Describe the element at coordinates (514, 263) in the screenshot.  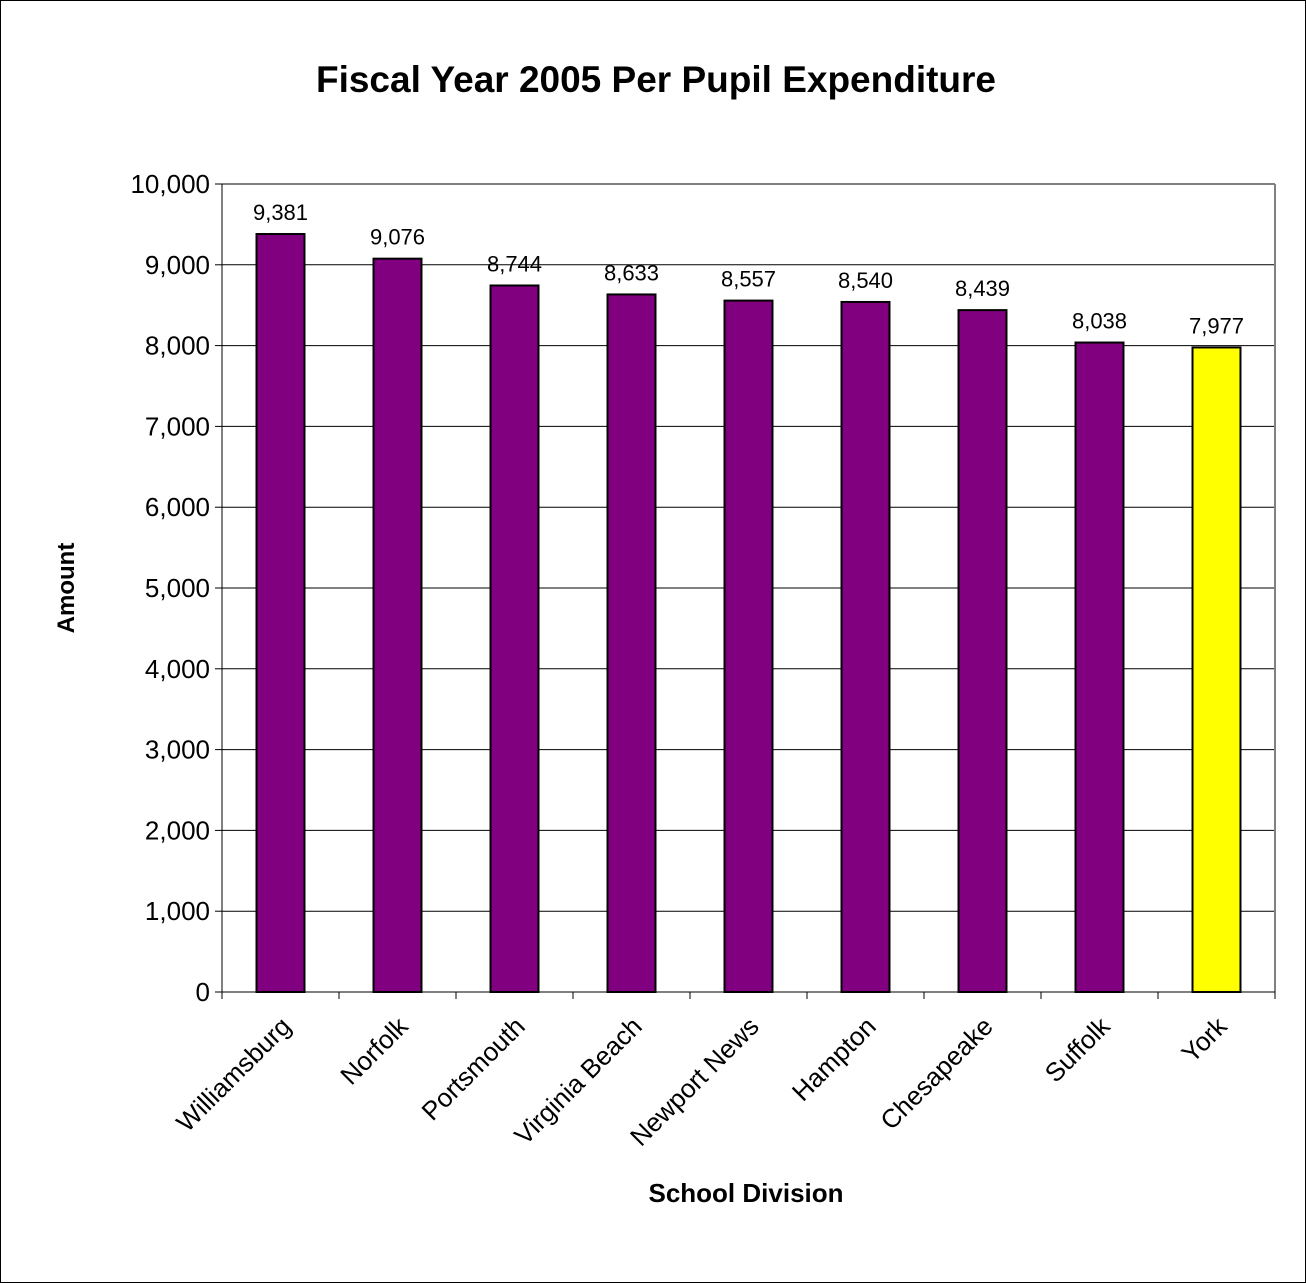
I see `data-label: 8,744` at that location.